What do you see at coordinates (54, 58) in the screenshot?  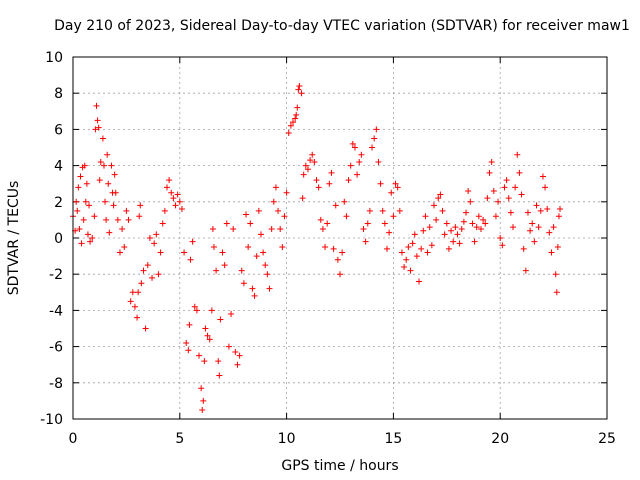 I see `y-tick-label: 10` at bounding box center [54, 58].